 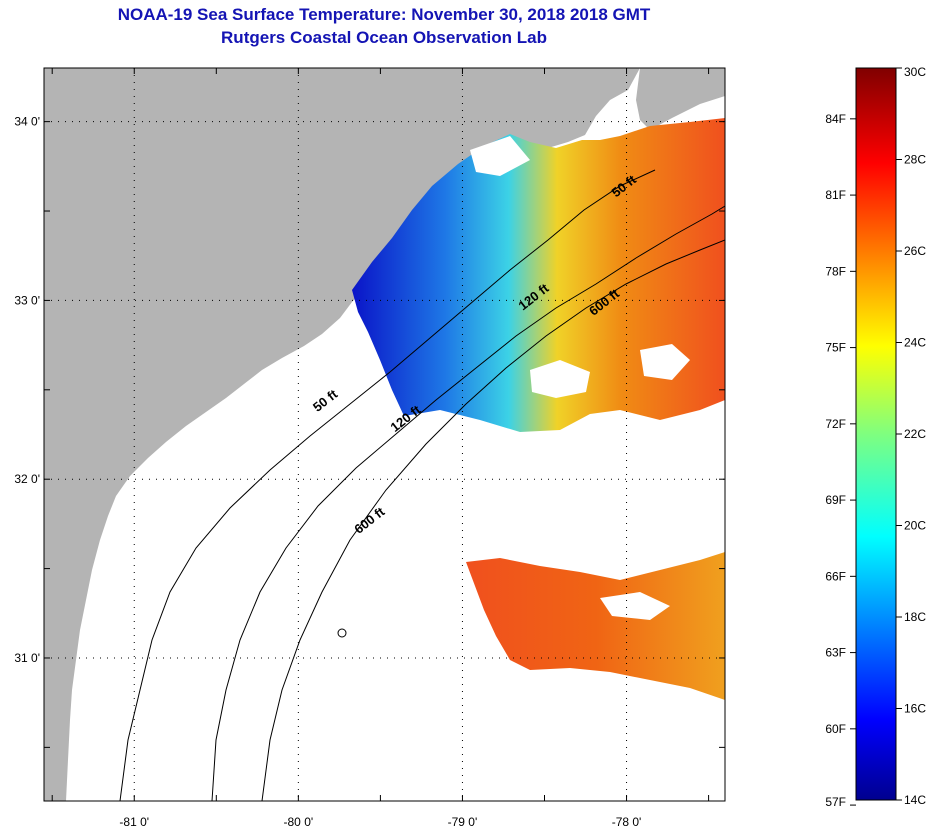 I want to click on celsius-label: 24C, so click(x=915, y=343).